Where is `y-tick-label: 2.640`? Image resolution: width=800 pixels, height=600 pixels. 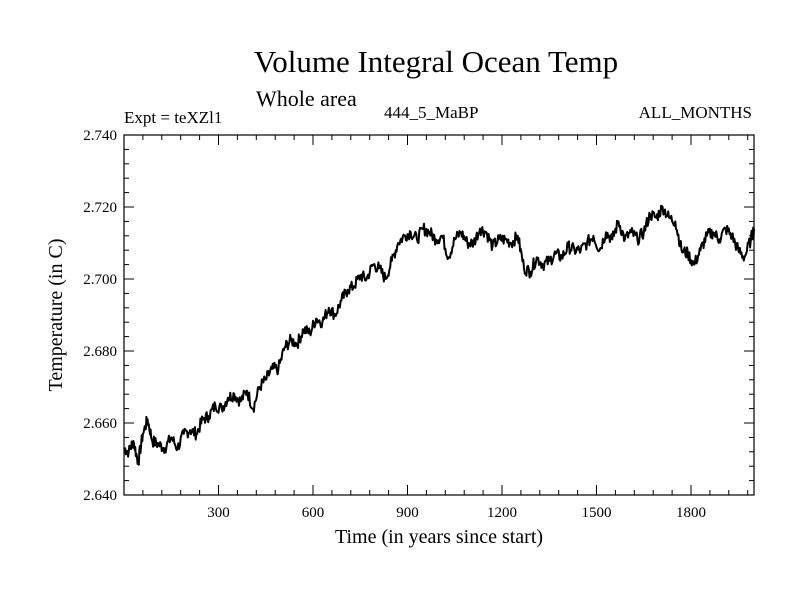 y-tick-label: 2.640 is located at coordinates (100, 496).